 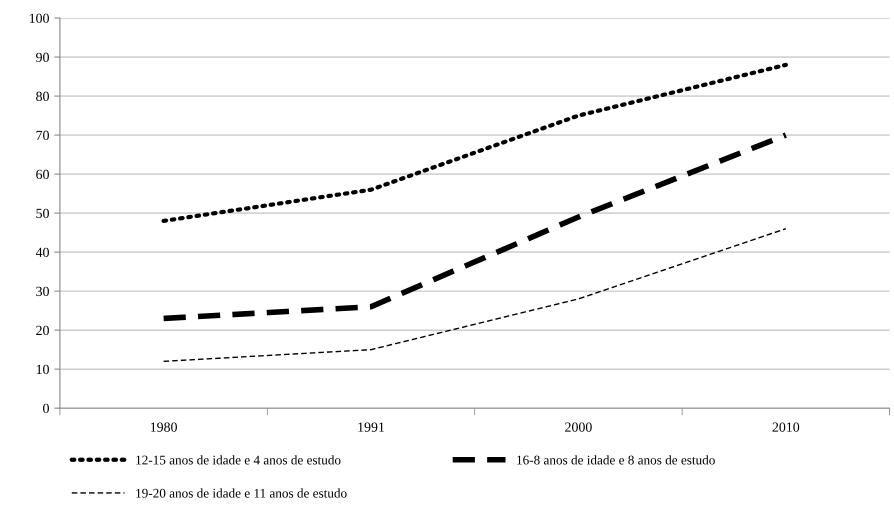 I want to click on y-tick-label: 50, so click(x=42, y=213).